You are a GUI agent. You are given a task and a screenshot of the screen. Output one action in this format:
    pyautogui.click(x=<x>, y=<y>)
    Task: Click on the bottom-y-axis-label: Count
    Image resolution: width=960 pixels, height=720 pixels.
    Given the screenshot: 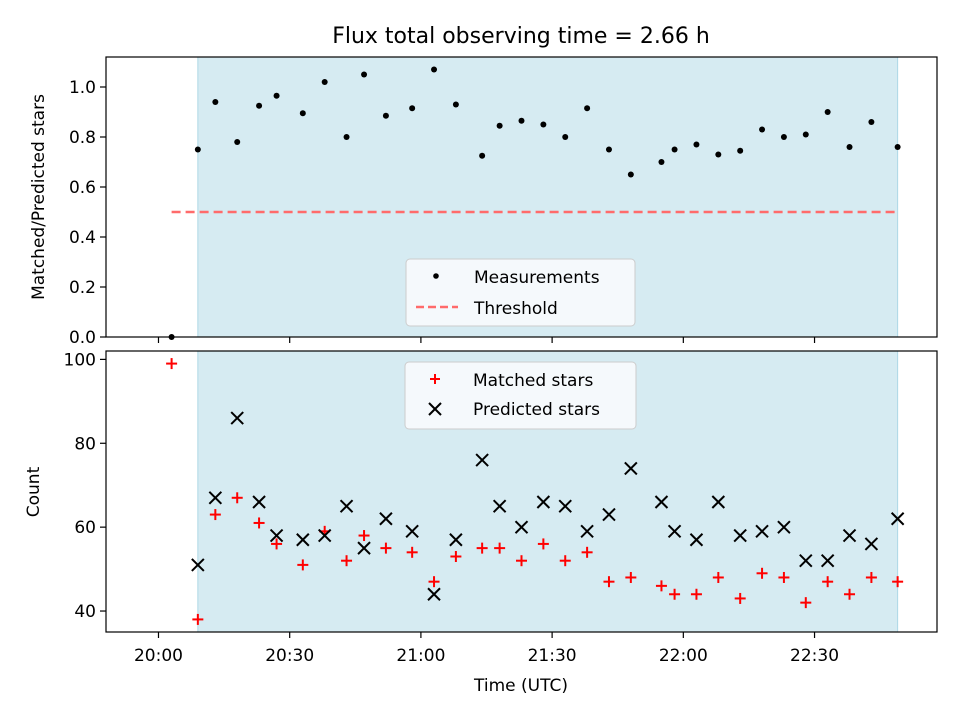 What is the action you would take?
    pyautogui.click(x=34, y=491)
    